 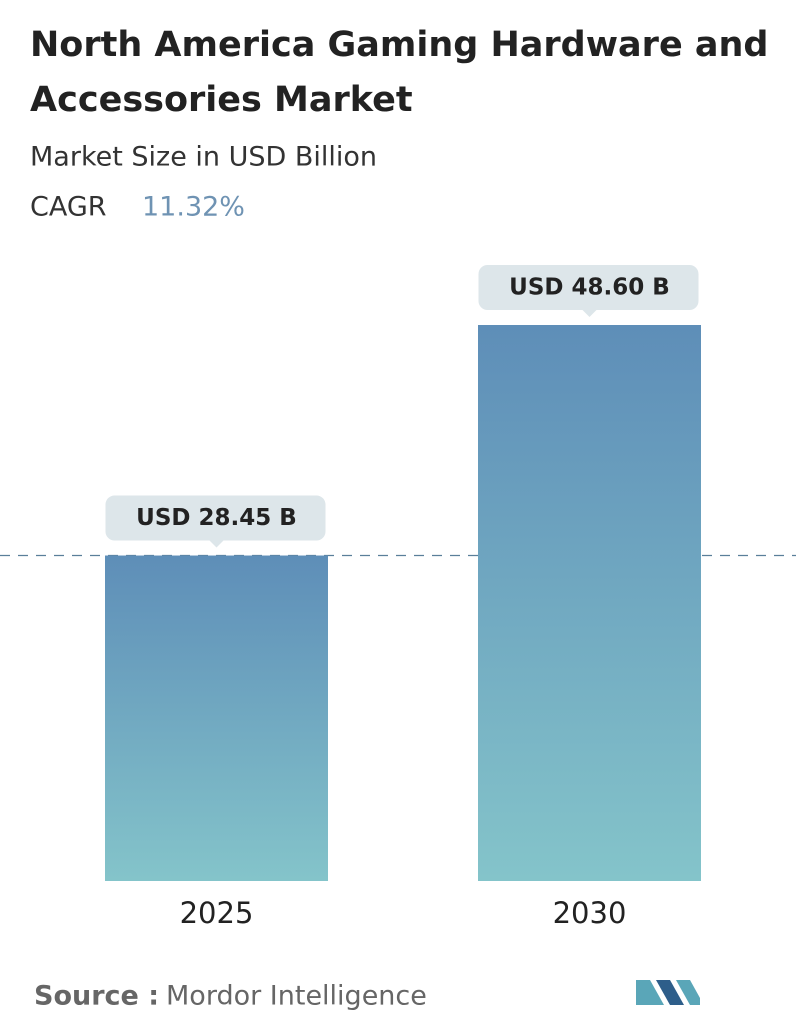 I want to click on logo, so click(x=668, y=992).